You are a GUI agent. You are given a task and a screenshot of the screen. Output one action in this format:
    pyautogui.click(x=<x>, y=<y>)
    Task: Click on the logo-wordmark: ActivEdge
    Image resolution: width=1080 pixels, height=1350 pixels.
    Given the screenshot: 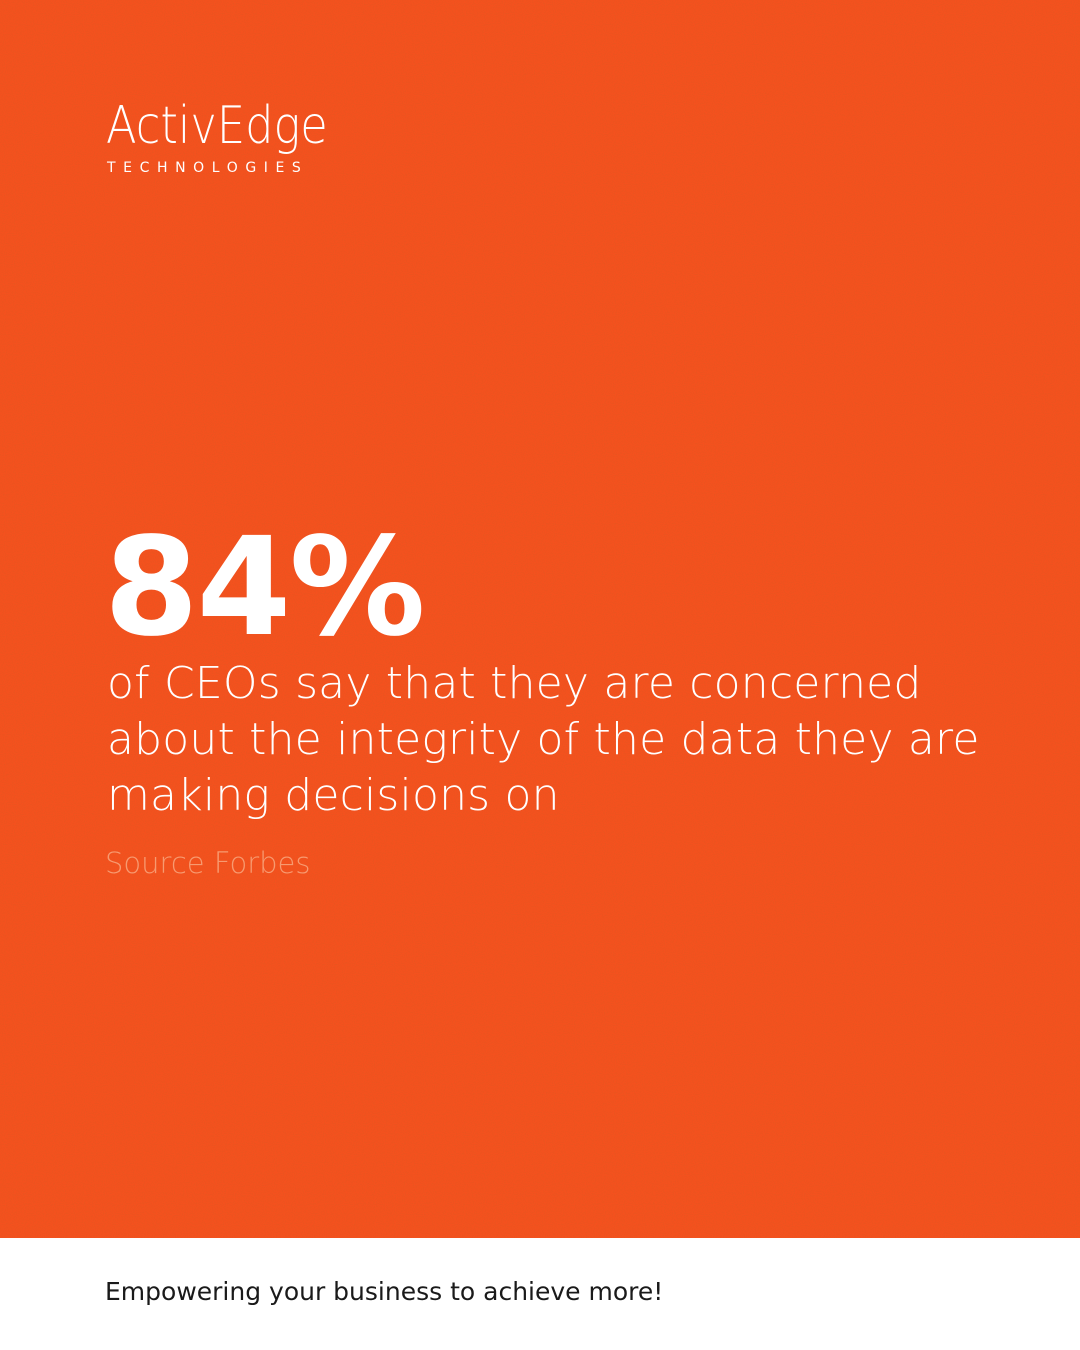 What is the action you would take?
    pyautogui.click(x=217, y=126)
    